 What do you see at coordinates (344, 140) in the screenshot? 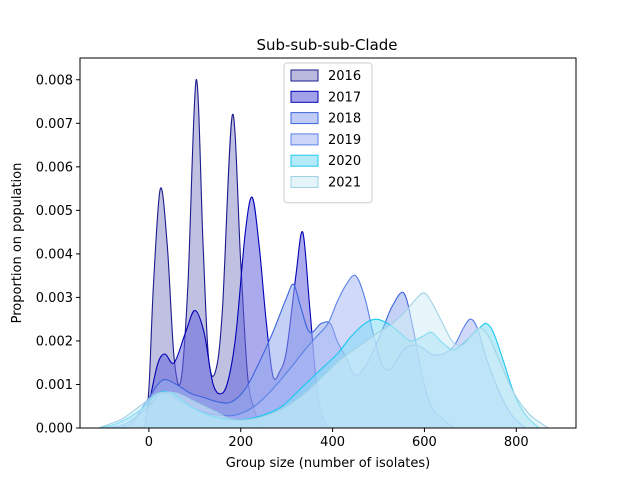
I see `legend-label: 2019` at bounding box center [344, 140].